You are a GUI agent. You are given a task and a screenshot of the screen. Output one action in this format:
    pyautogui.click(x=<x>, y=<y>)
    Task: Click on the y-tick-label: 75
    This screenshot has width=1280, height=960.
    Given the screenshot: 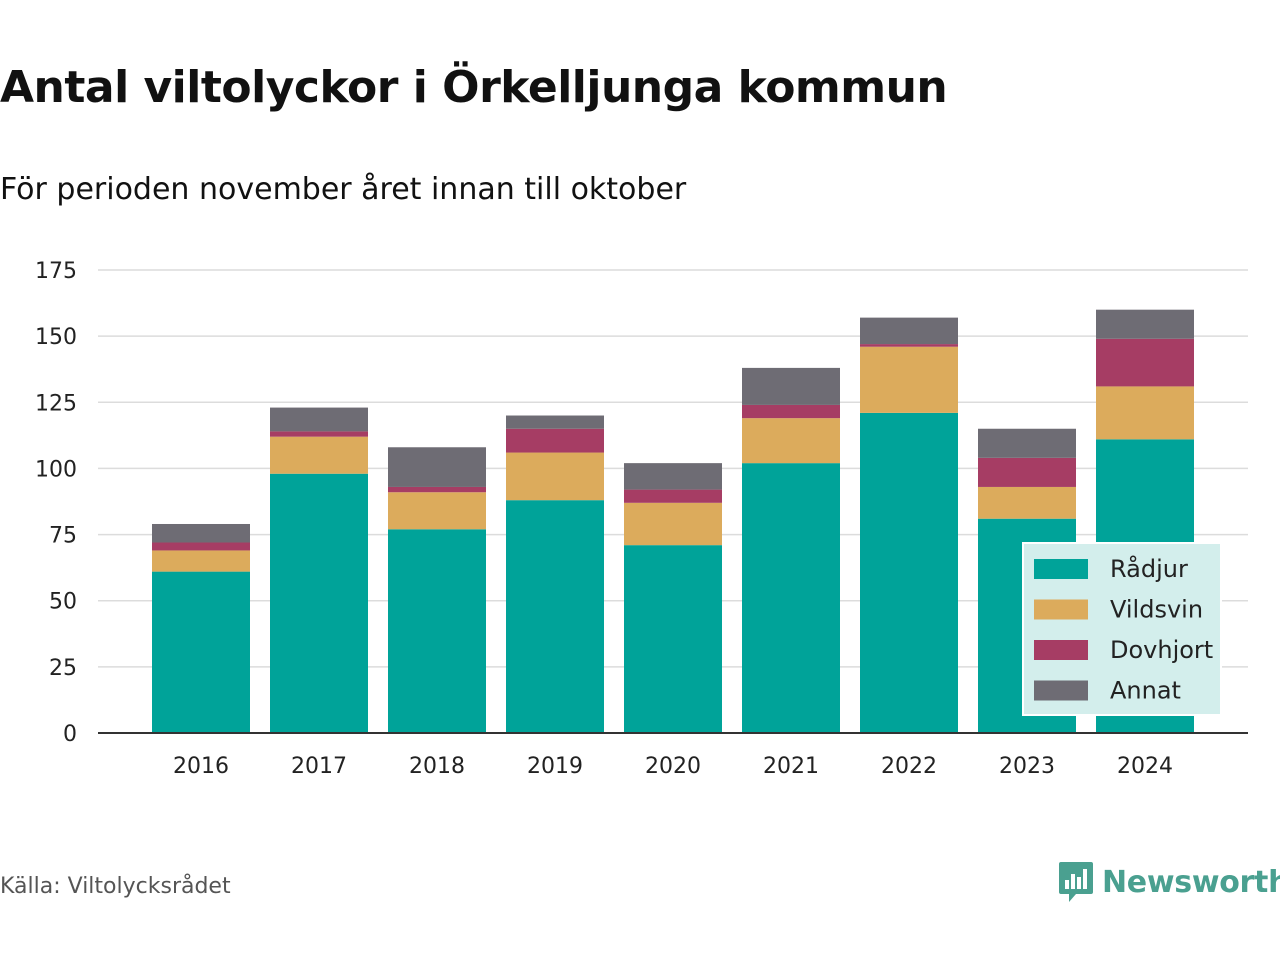 What is the action you would take?
    pyautogui.click(x=63, y=536)
    